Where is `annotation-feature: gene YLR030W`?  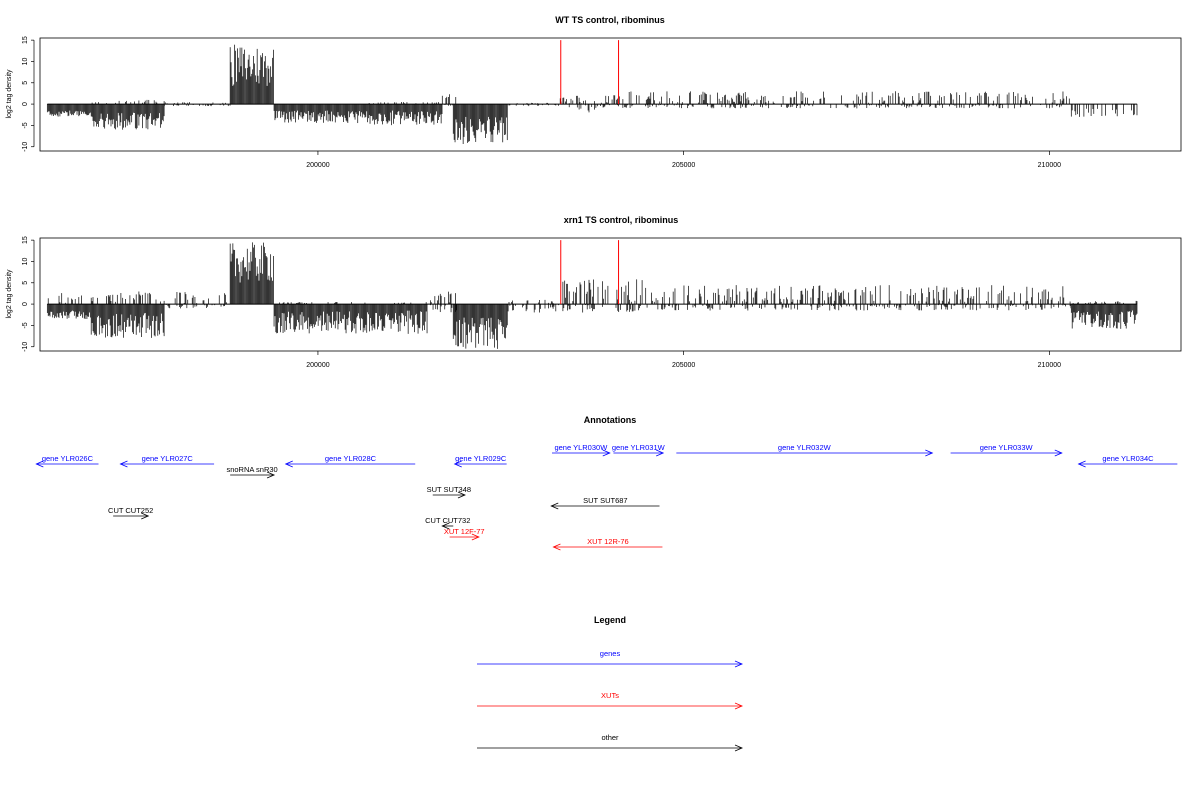
annotation-feature: gene YLR030W is located at coordinates (581, 450).